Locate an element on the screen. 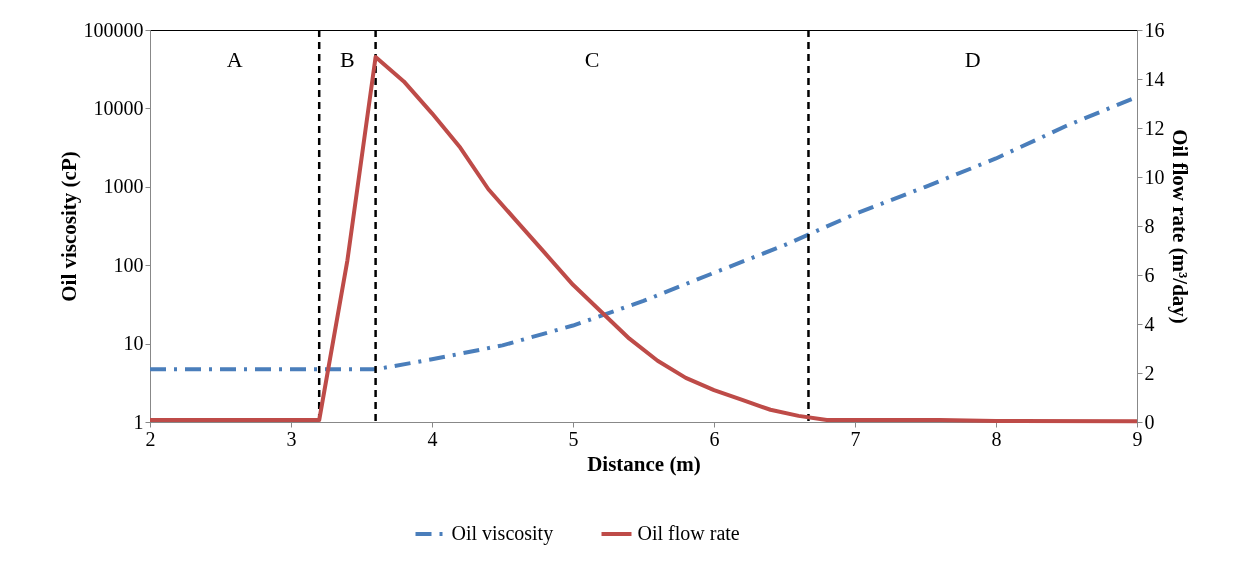 The image size is (1247, 567). x-tick-label: 6 is located at coordinates (714, 438).